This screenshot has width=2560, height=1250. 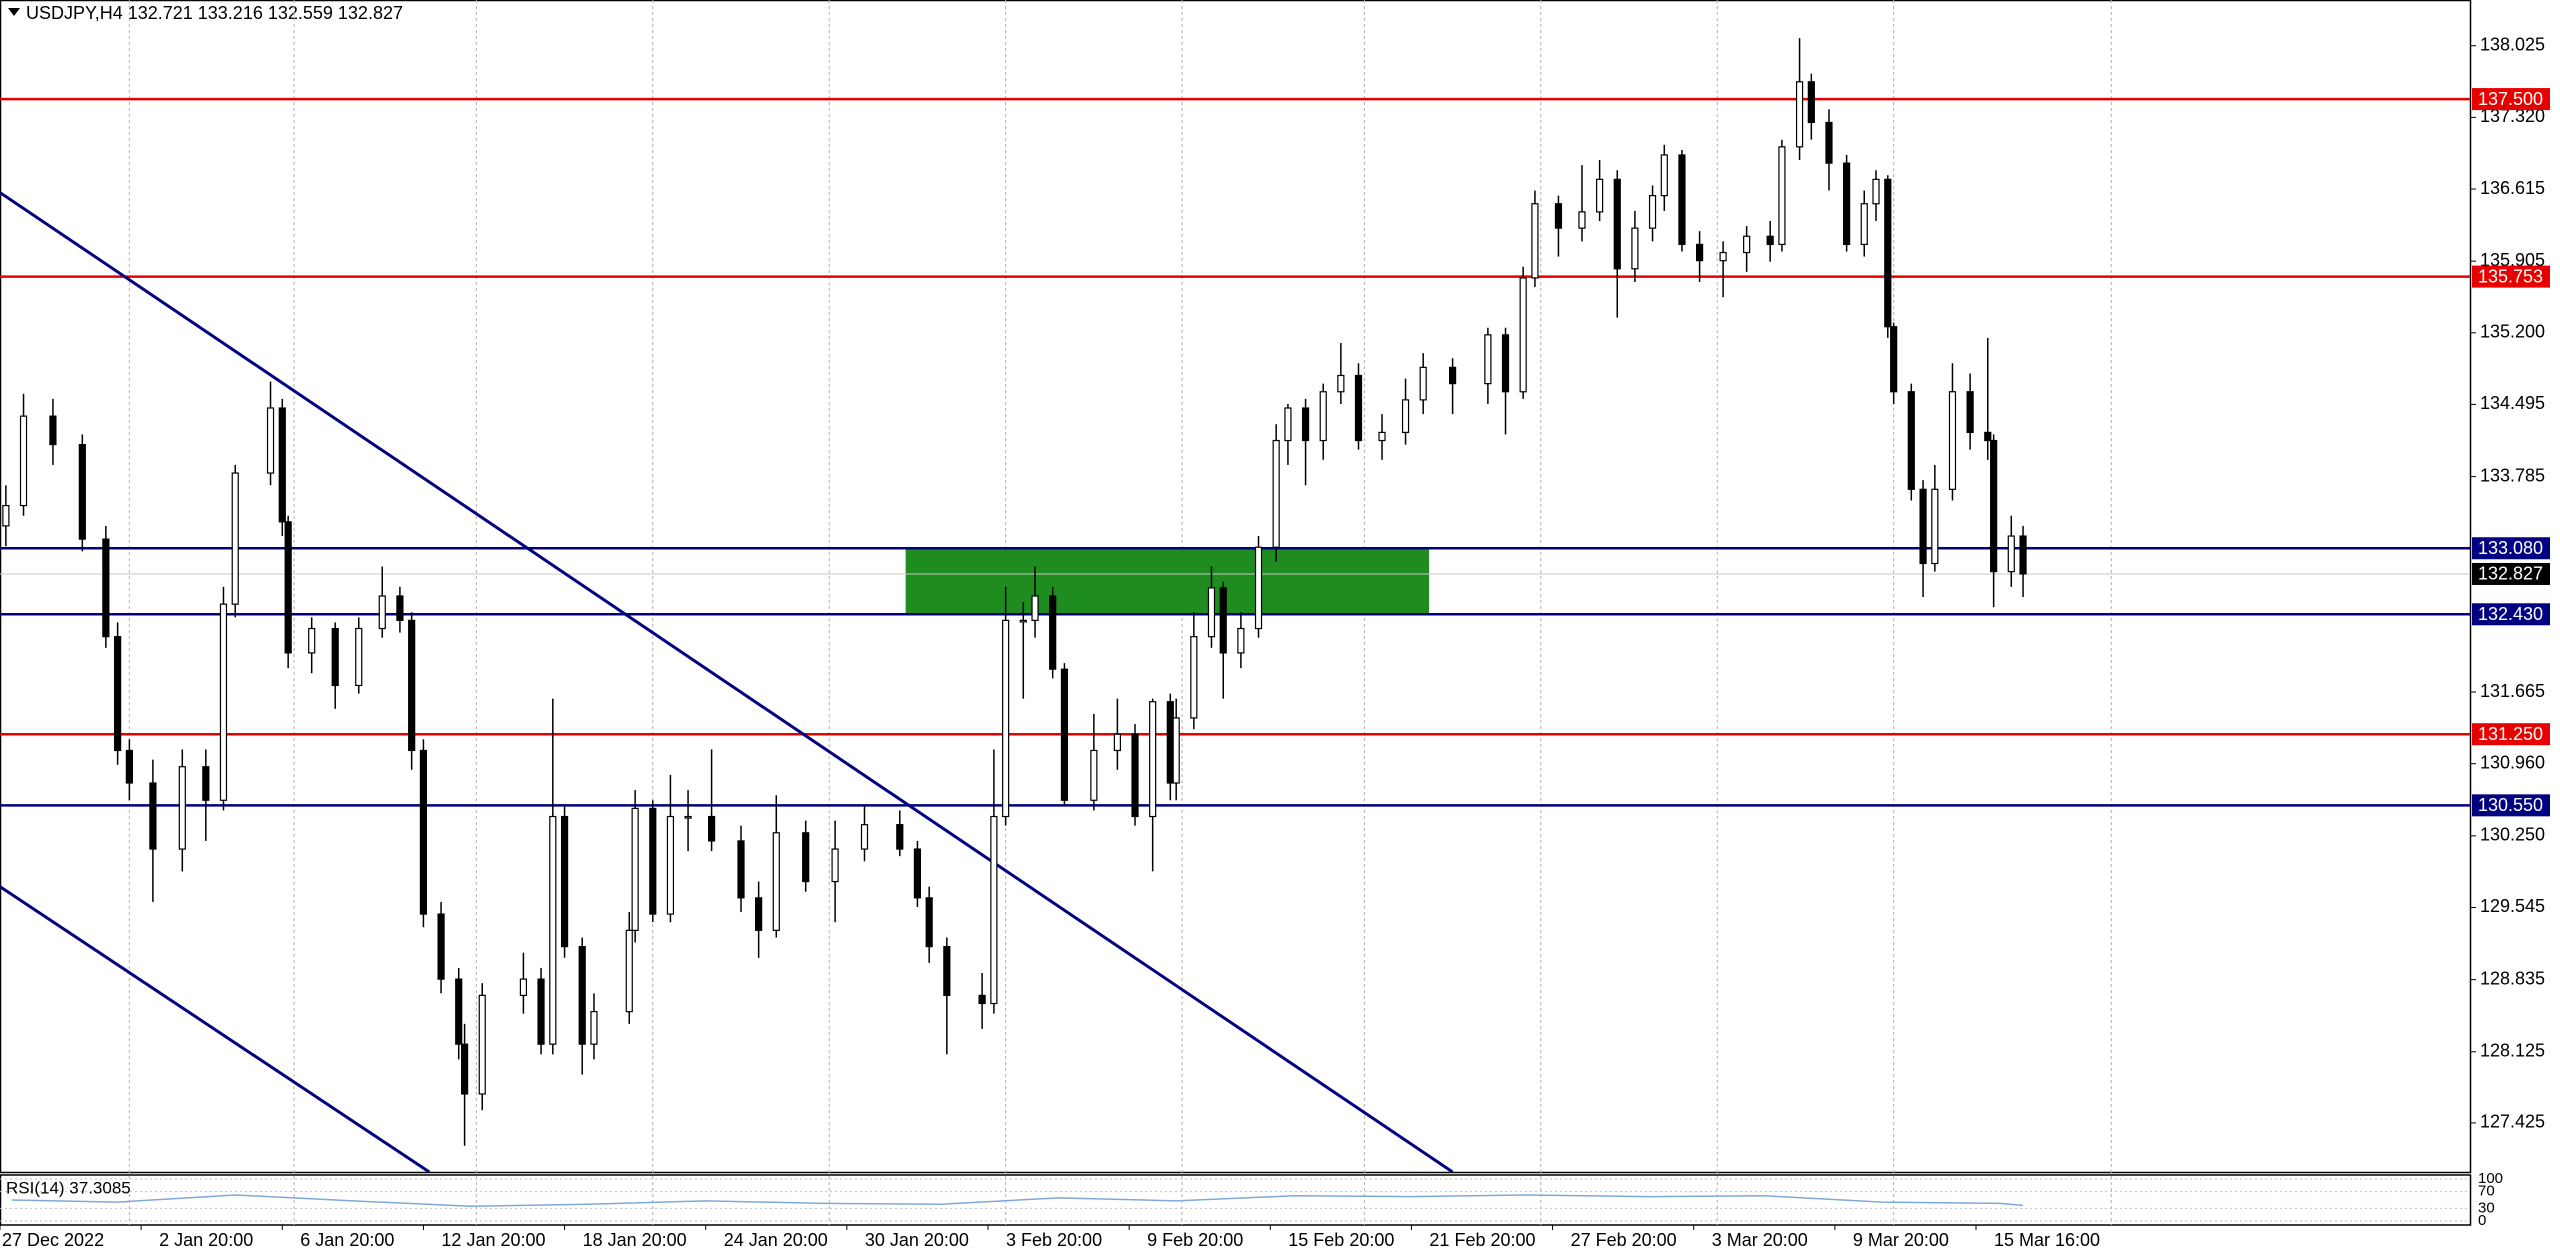 What do you see at coordinates (2047, 1240) in the screenshot?
I see `x-tick-label: 15 Mar 16:00` at bounding box center [2047, 1240].